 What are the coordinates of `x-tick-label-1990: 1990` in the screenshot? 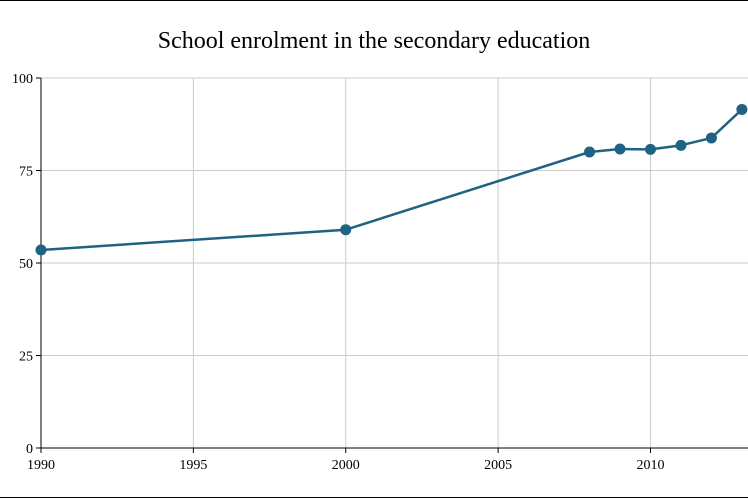 It's located at (41, 465).